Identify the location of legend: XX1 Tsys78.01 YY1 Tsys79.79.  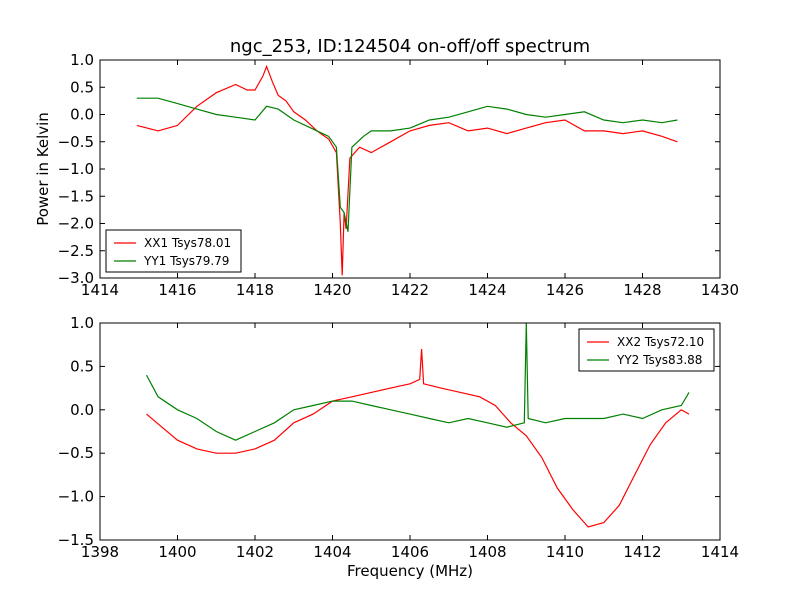
(173, 251).